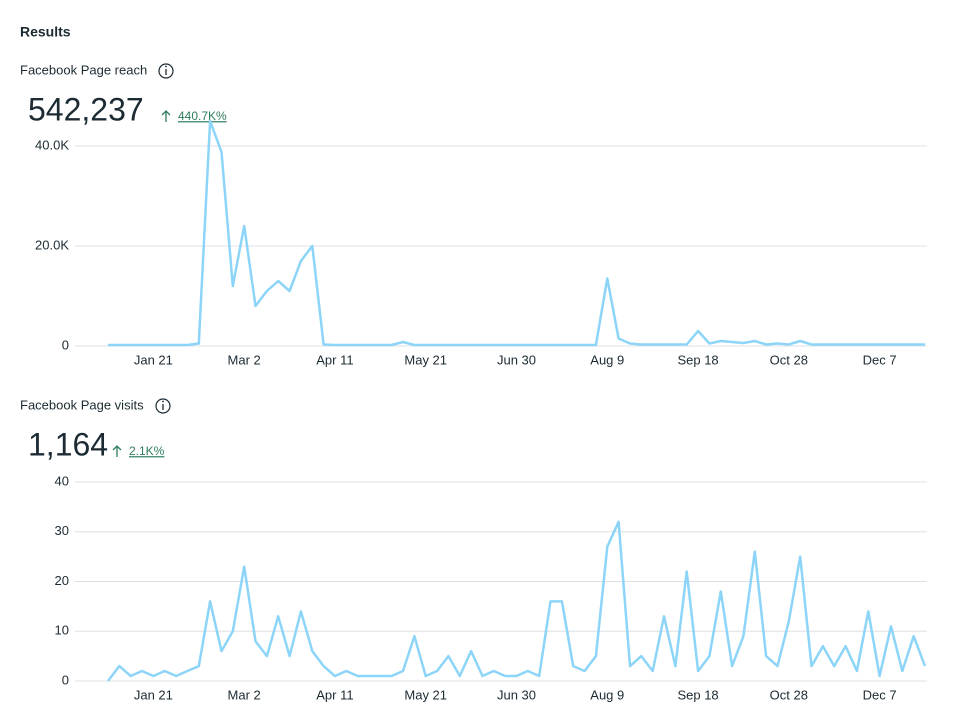 The image size is (970, 714). What do you see at coordinates (52, 144) in the screenshot?
I see `y-tick-label: 40.0K` at bounding box center [52, 144].